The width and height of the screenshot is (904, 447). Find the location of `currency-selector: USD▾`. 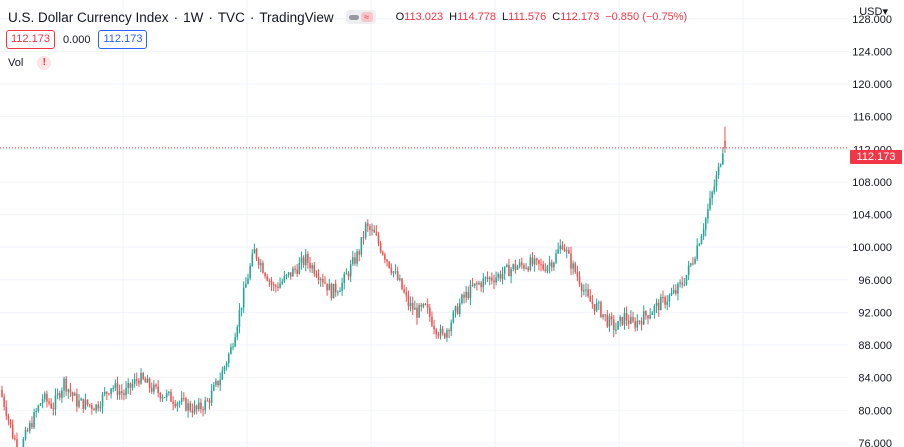

currency-selector: USD▾ is located at coordinates (873, 11).